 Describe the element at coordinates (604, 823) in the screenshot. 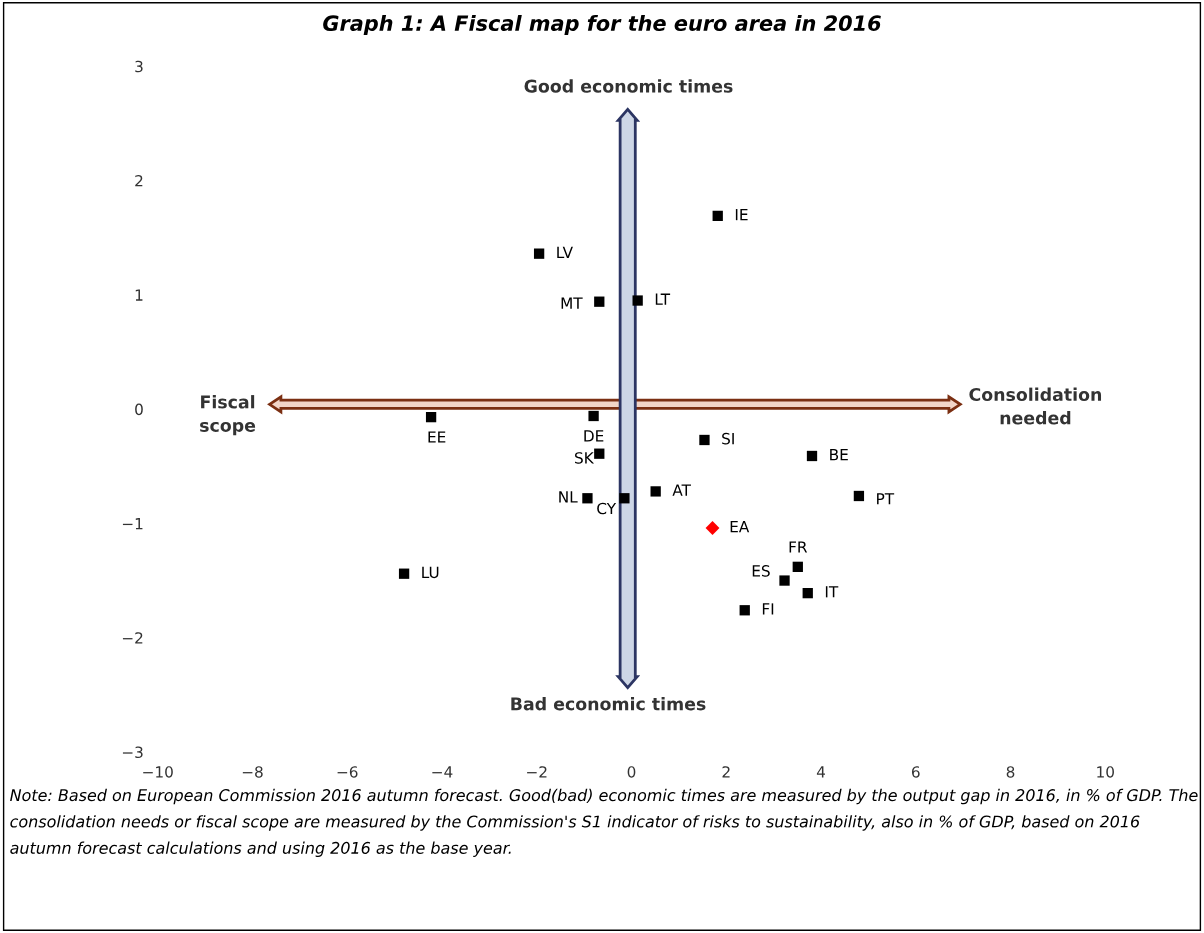

I see `text: Note: Based on European Commission 2016 autumn forecast. Good(bad) economic times are measured by the output gap in 2016, in % of GDP. The consolidation needs or fiscal scope are measured by the Commission's S1 indicator of risks to sustainability, also in % of GDP, based on 2016 autumn forecast calculations and using 2016 as the base year.` at that location.